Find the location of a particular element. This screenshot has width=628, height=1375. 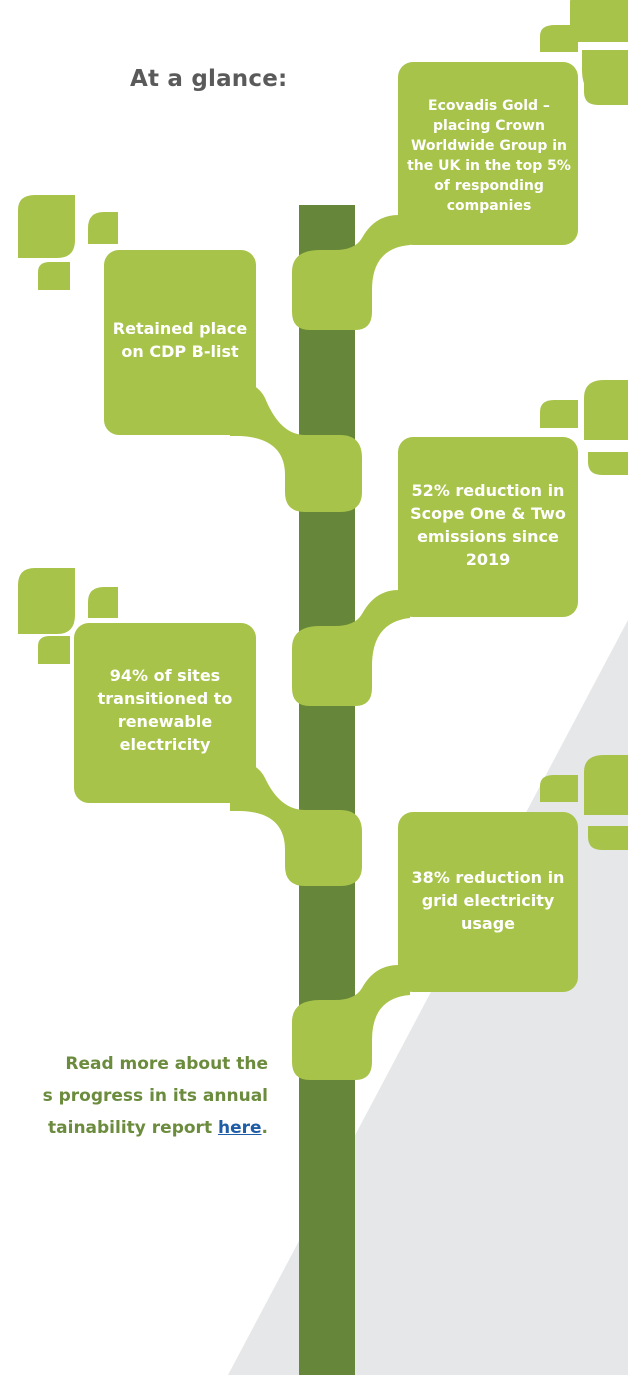

milestone-card-5: 38% reduction in grid electricity usage is located at coordinates (488, 900).